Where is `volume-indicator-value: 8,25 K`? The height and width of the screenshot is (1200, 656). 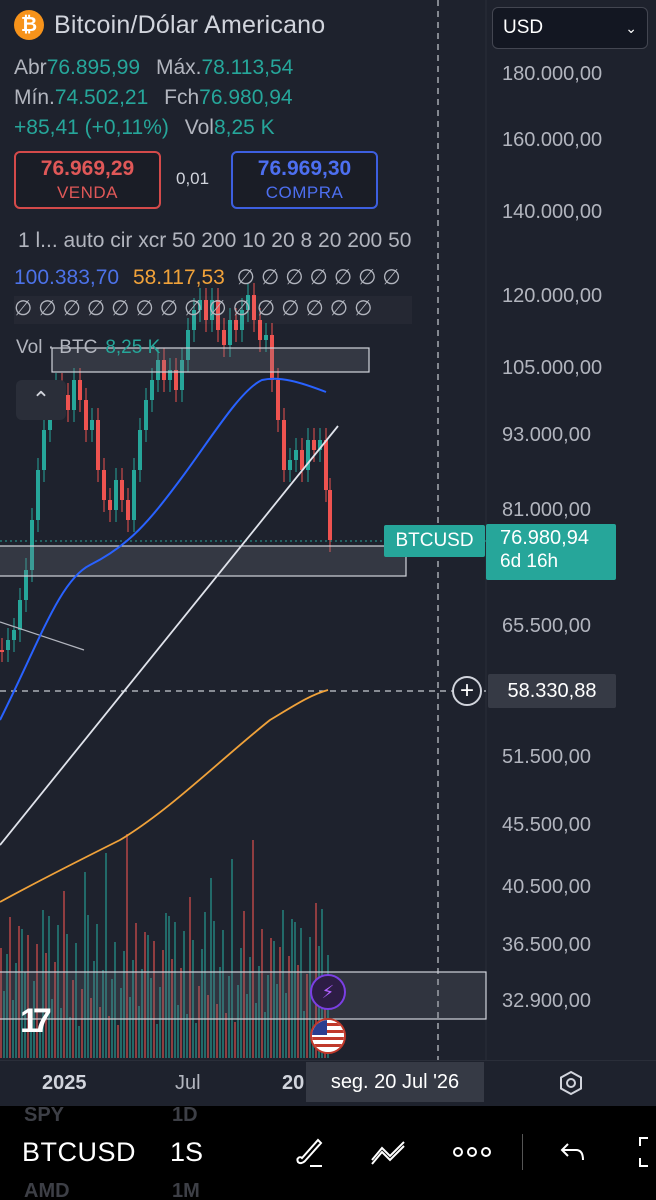 volume-indicator-value: 8,25 K is located at coordinates (133, 347).